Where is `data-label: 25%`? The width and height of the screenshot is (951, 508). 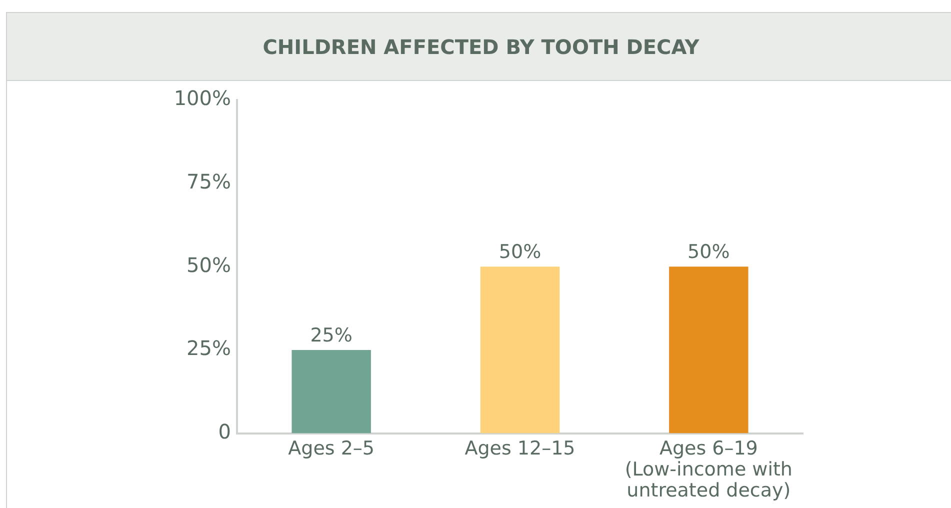
data-label: 25% is located at coordinates (331, 335).